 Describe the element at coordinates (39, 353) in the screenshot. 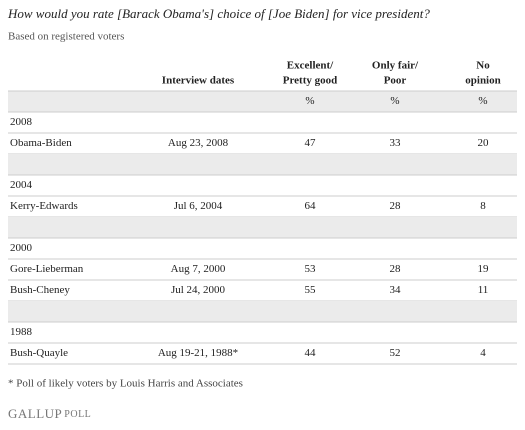

I see `row-label: Bush-Quayle` at that location.